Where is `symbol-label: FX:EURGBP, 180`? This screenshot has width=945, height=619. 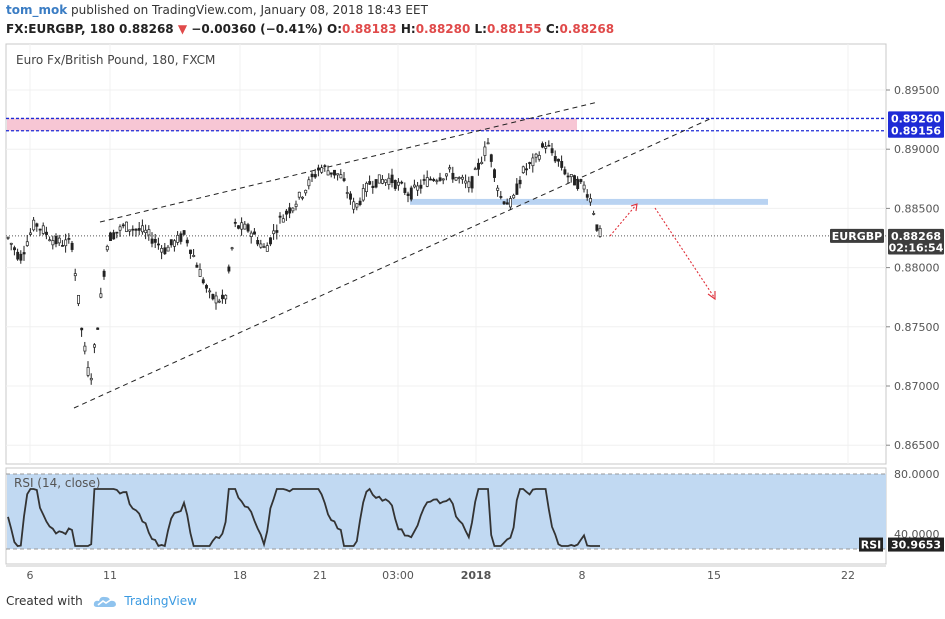
symbol-label: FX:EURGBP, 180 is located at coordinates (60, 29).